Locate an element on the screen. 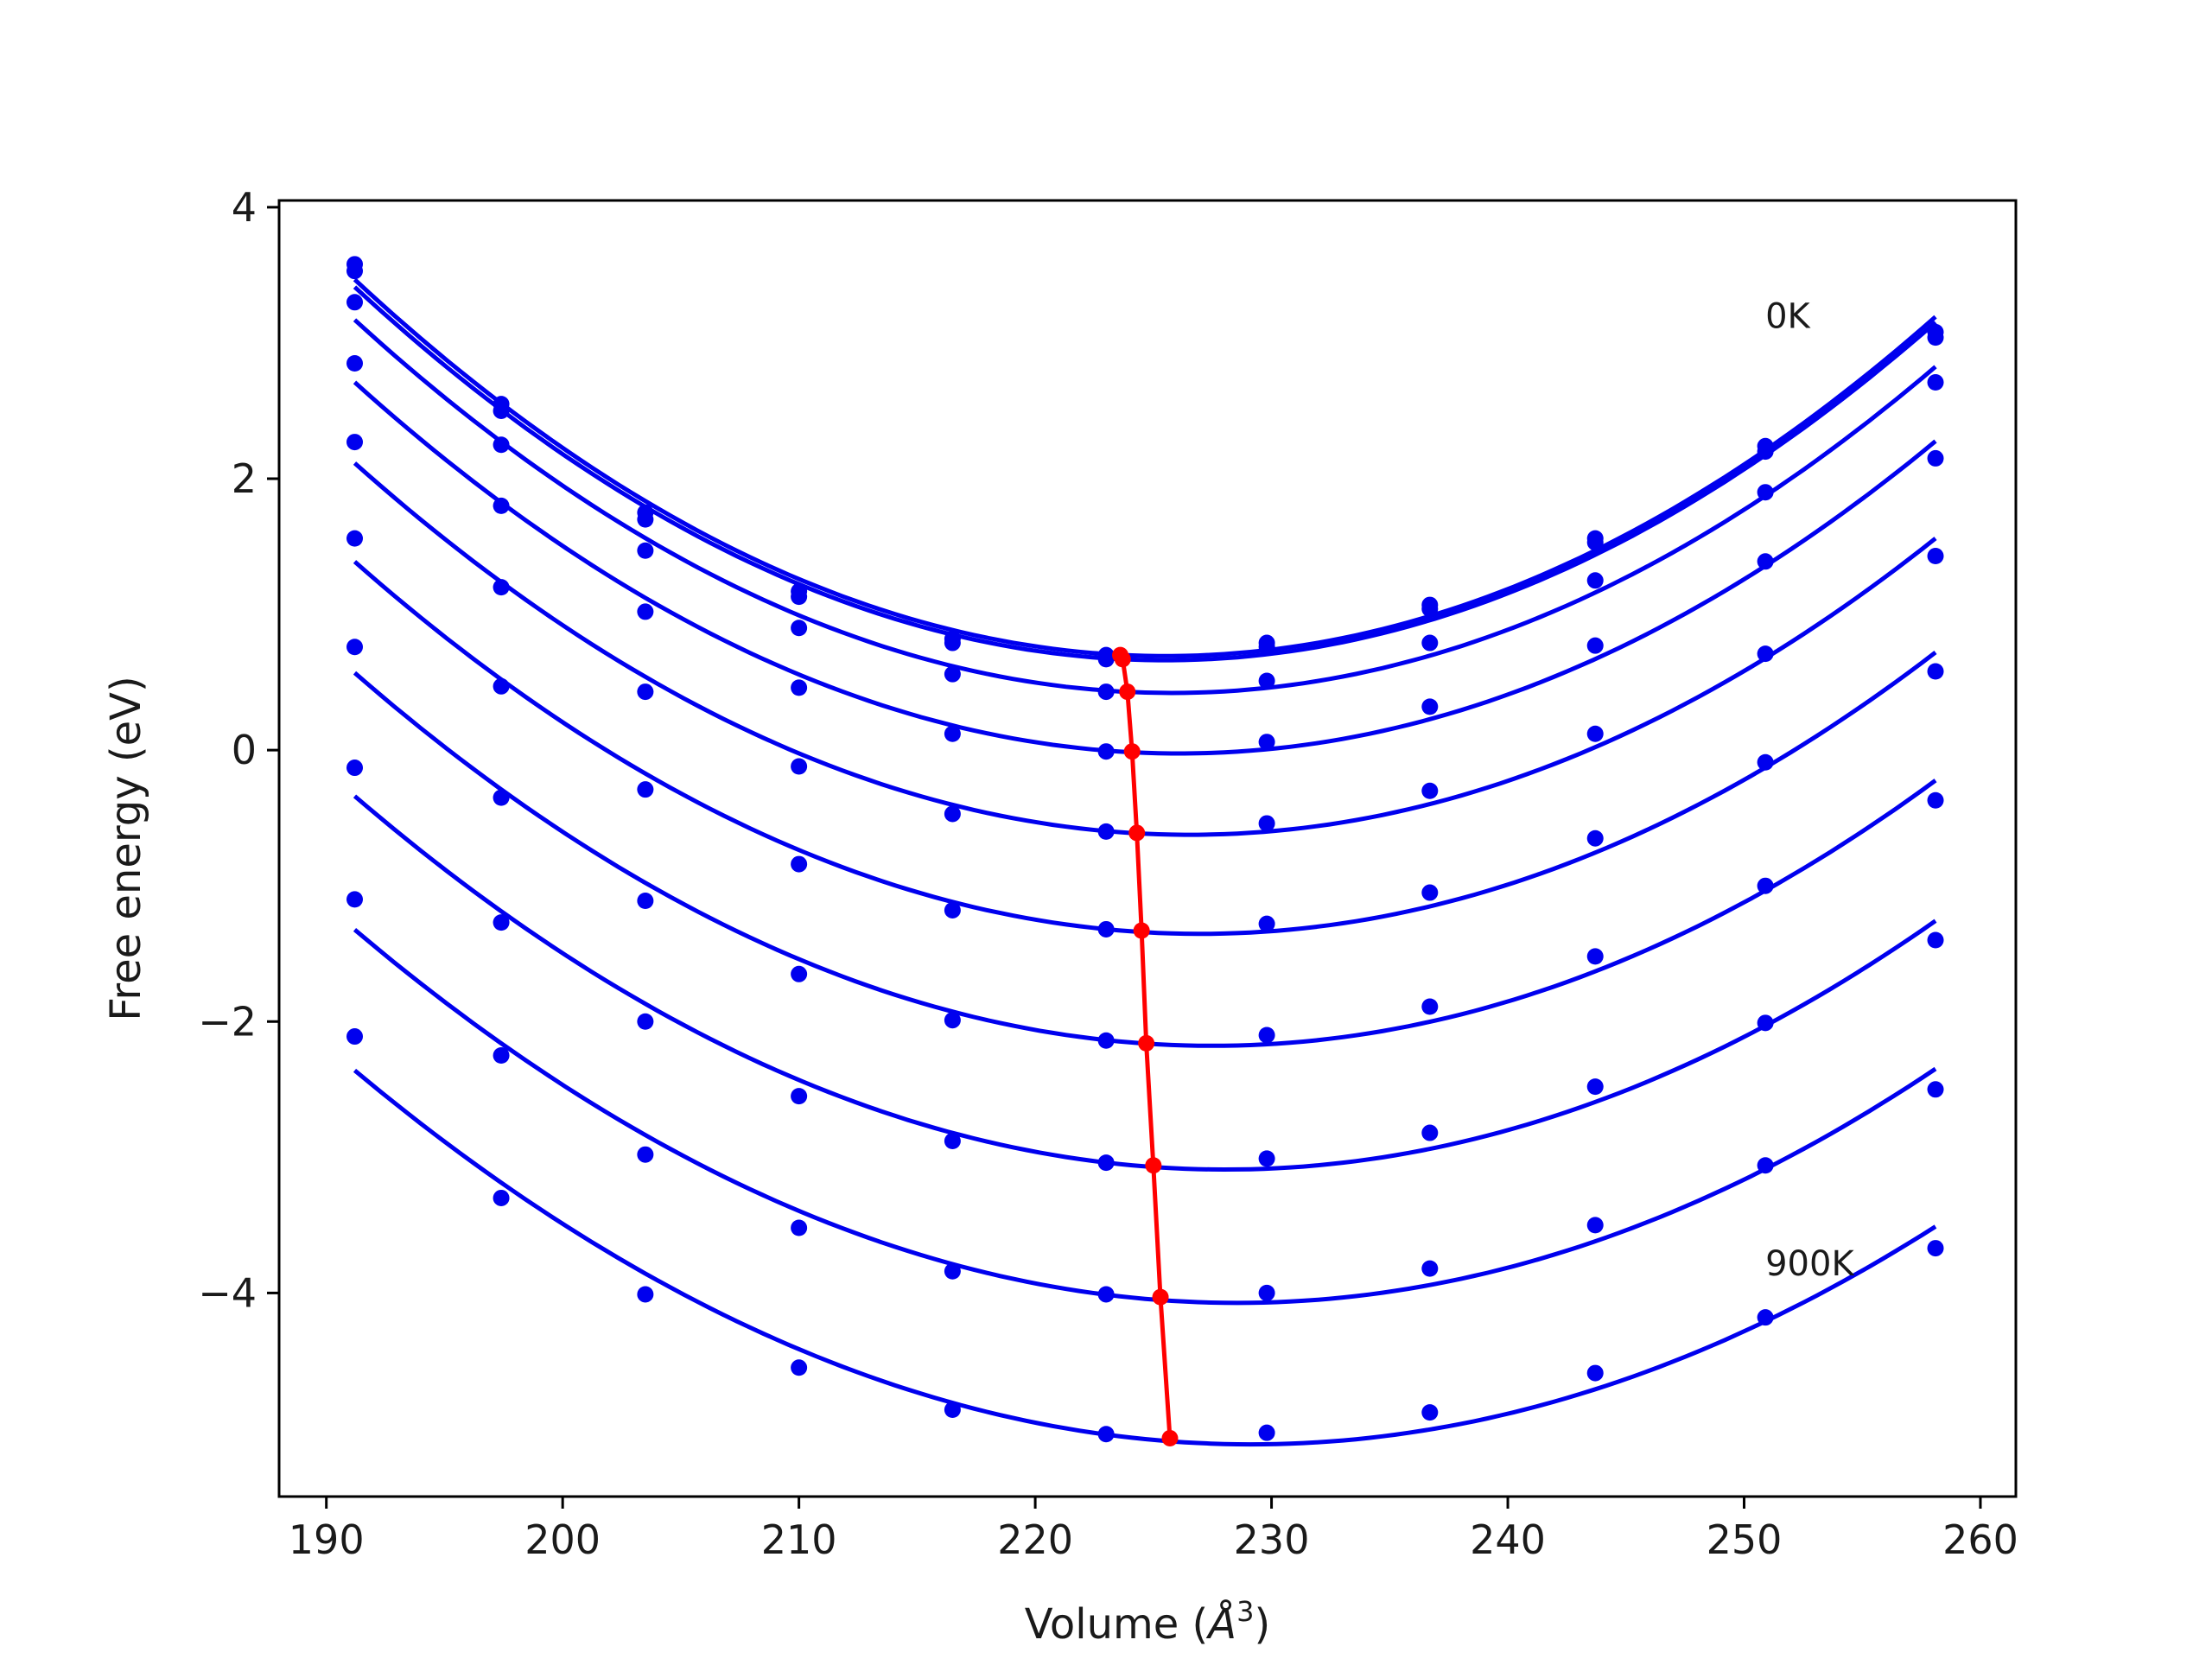 Image resolution: width=2212 pixels, height=1659 pixels. x-axis-label: Volume (Å3) is located at coordinates (1147, 1622).